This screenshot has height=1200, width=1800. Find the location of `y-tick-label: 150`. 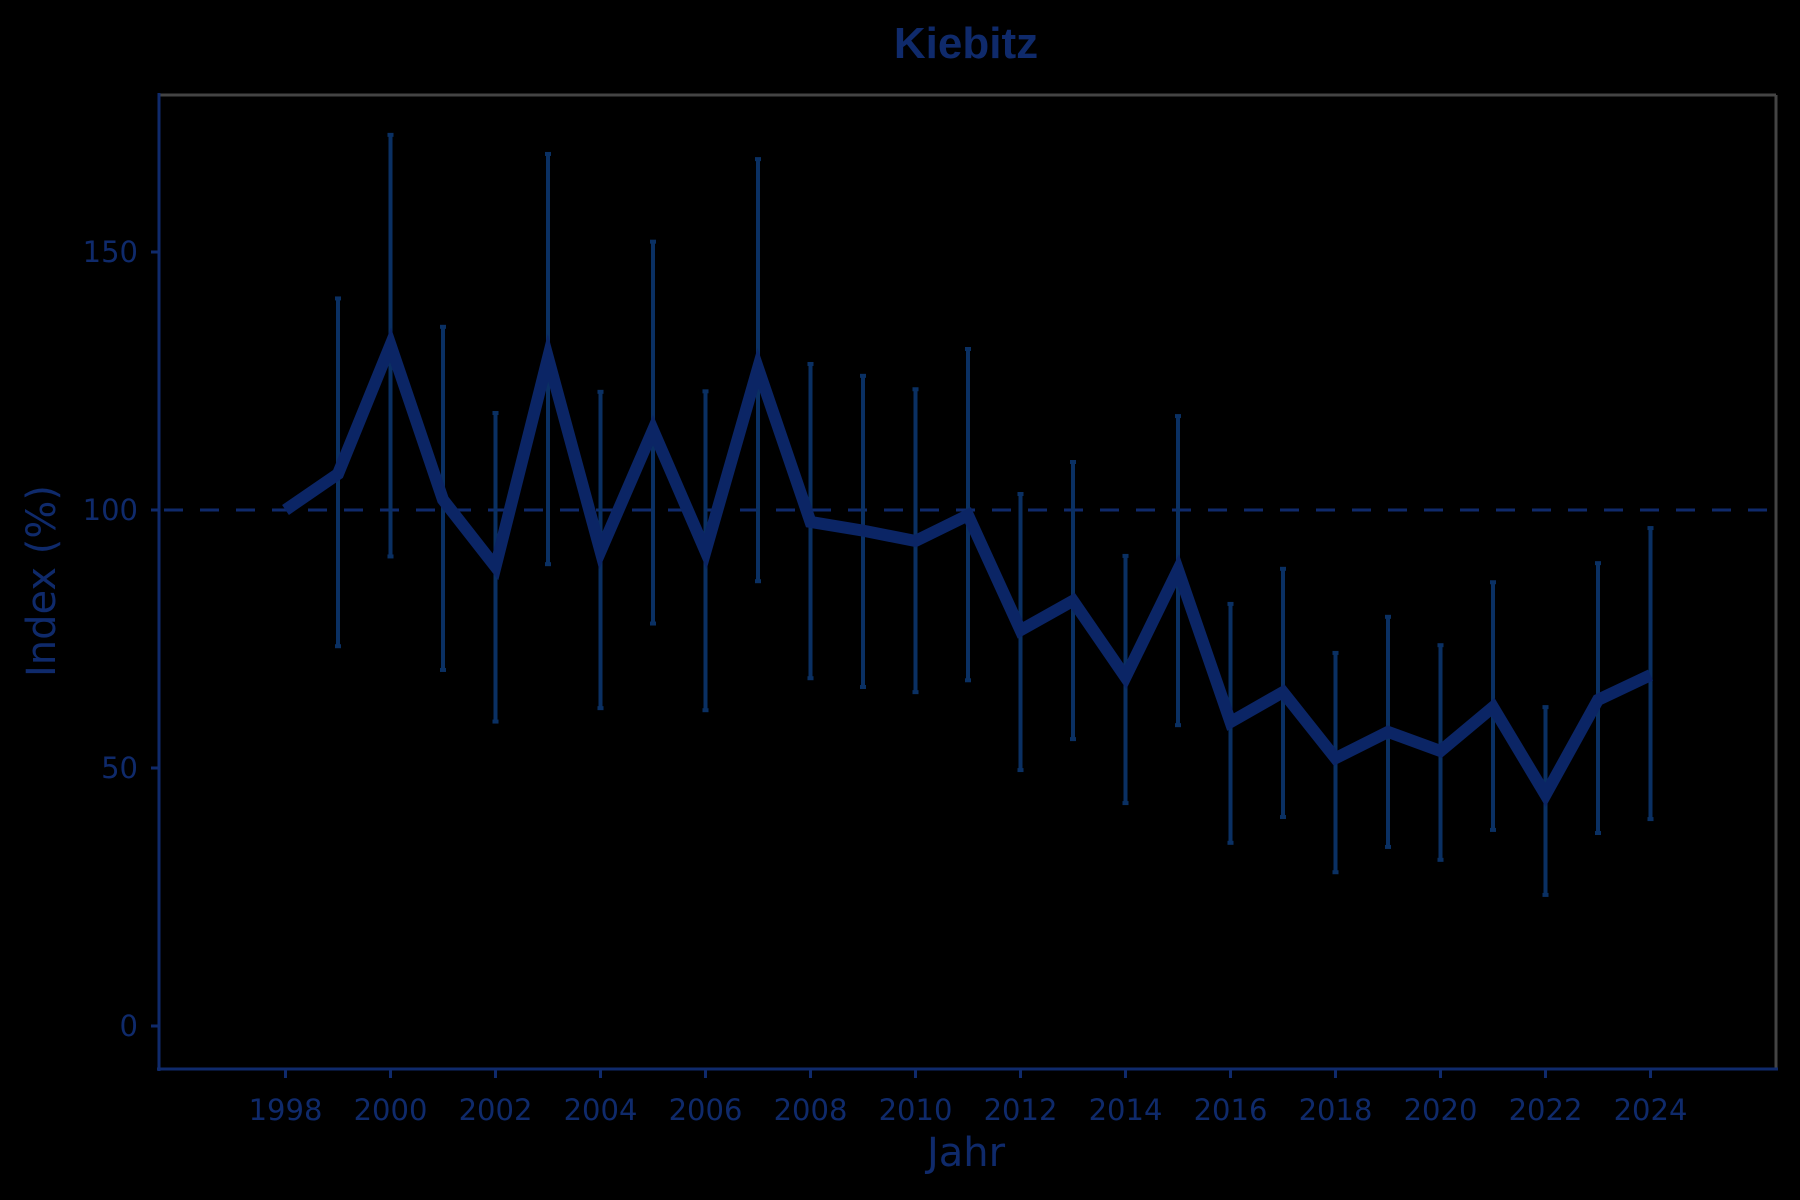

y-tick-label: 150 is located at coordinates (110, 252).